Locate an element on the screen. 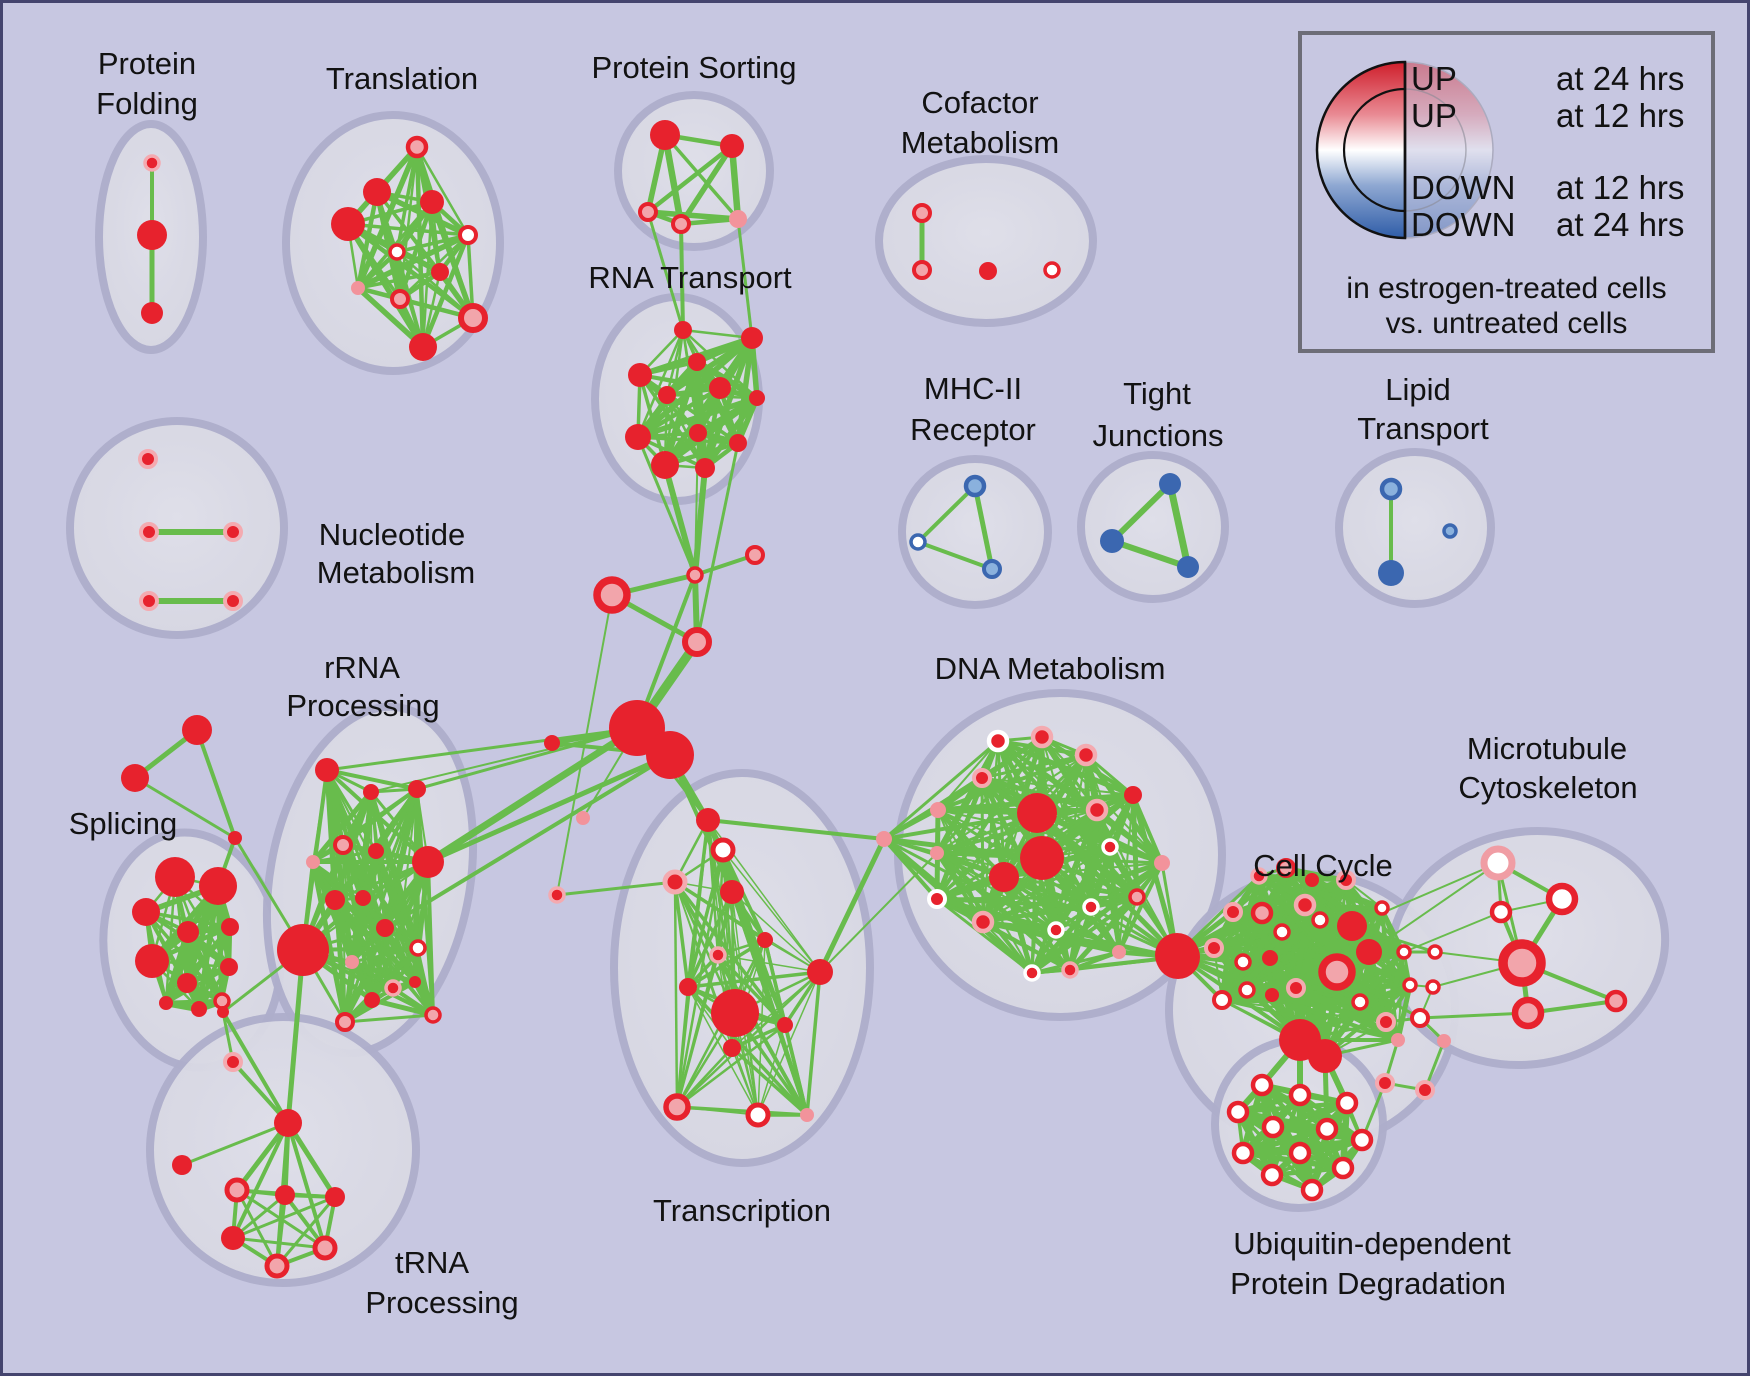 The height and width of the screenshot is (1376, 1750). cluster-label-microtubule-cytoskeleton: Cytoskeleton is located at coordinates (1547, 787).